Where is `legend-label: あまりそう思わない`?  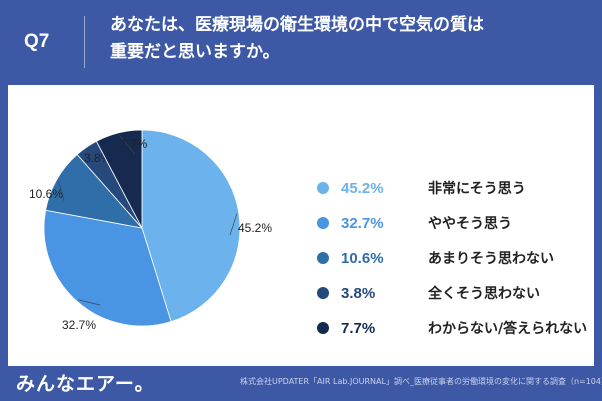
legend-label: あまりそう思わない is located at coordinates (491, 259).